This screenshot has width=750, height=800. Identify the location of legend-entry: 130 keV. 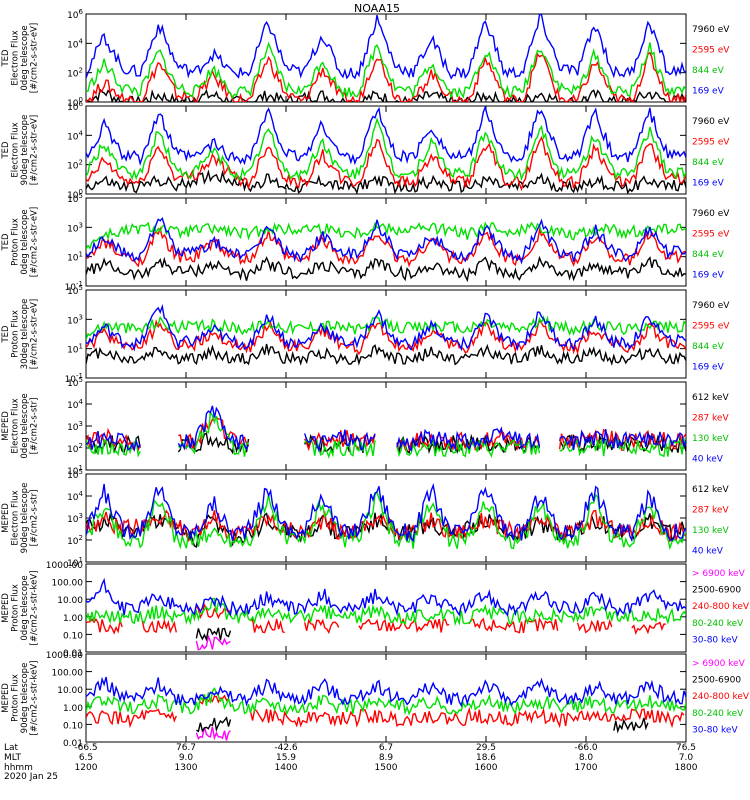
(710, 439).